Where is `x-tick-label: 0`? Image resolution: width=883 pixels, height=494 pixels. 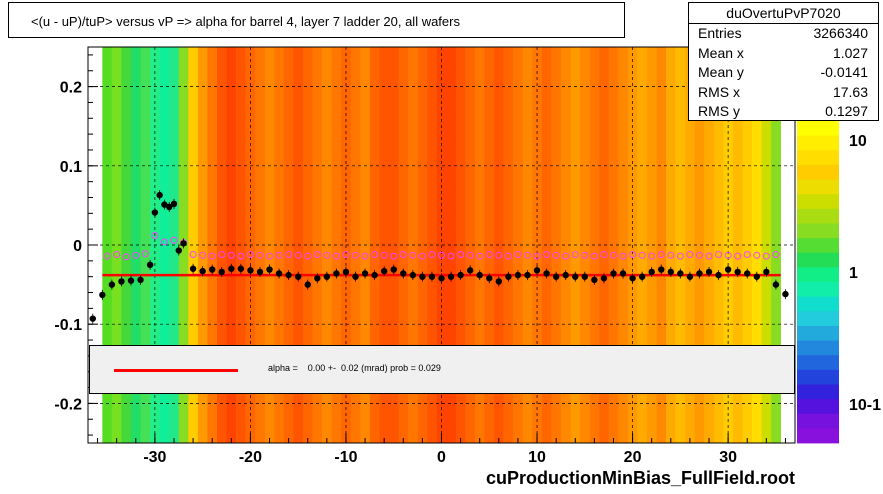
x-tick-label: 0 is located at coordinates (441, 457).